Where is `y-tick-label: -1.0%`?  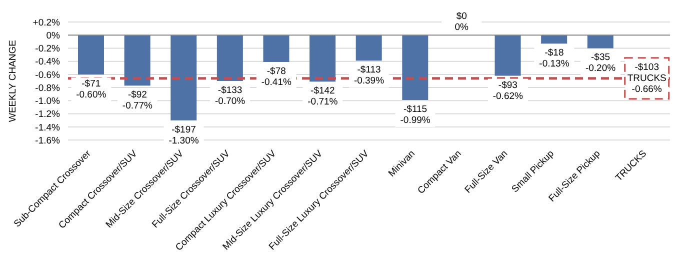
y-tick-label: -1.0% is located at coordinates (48, 102).